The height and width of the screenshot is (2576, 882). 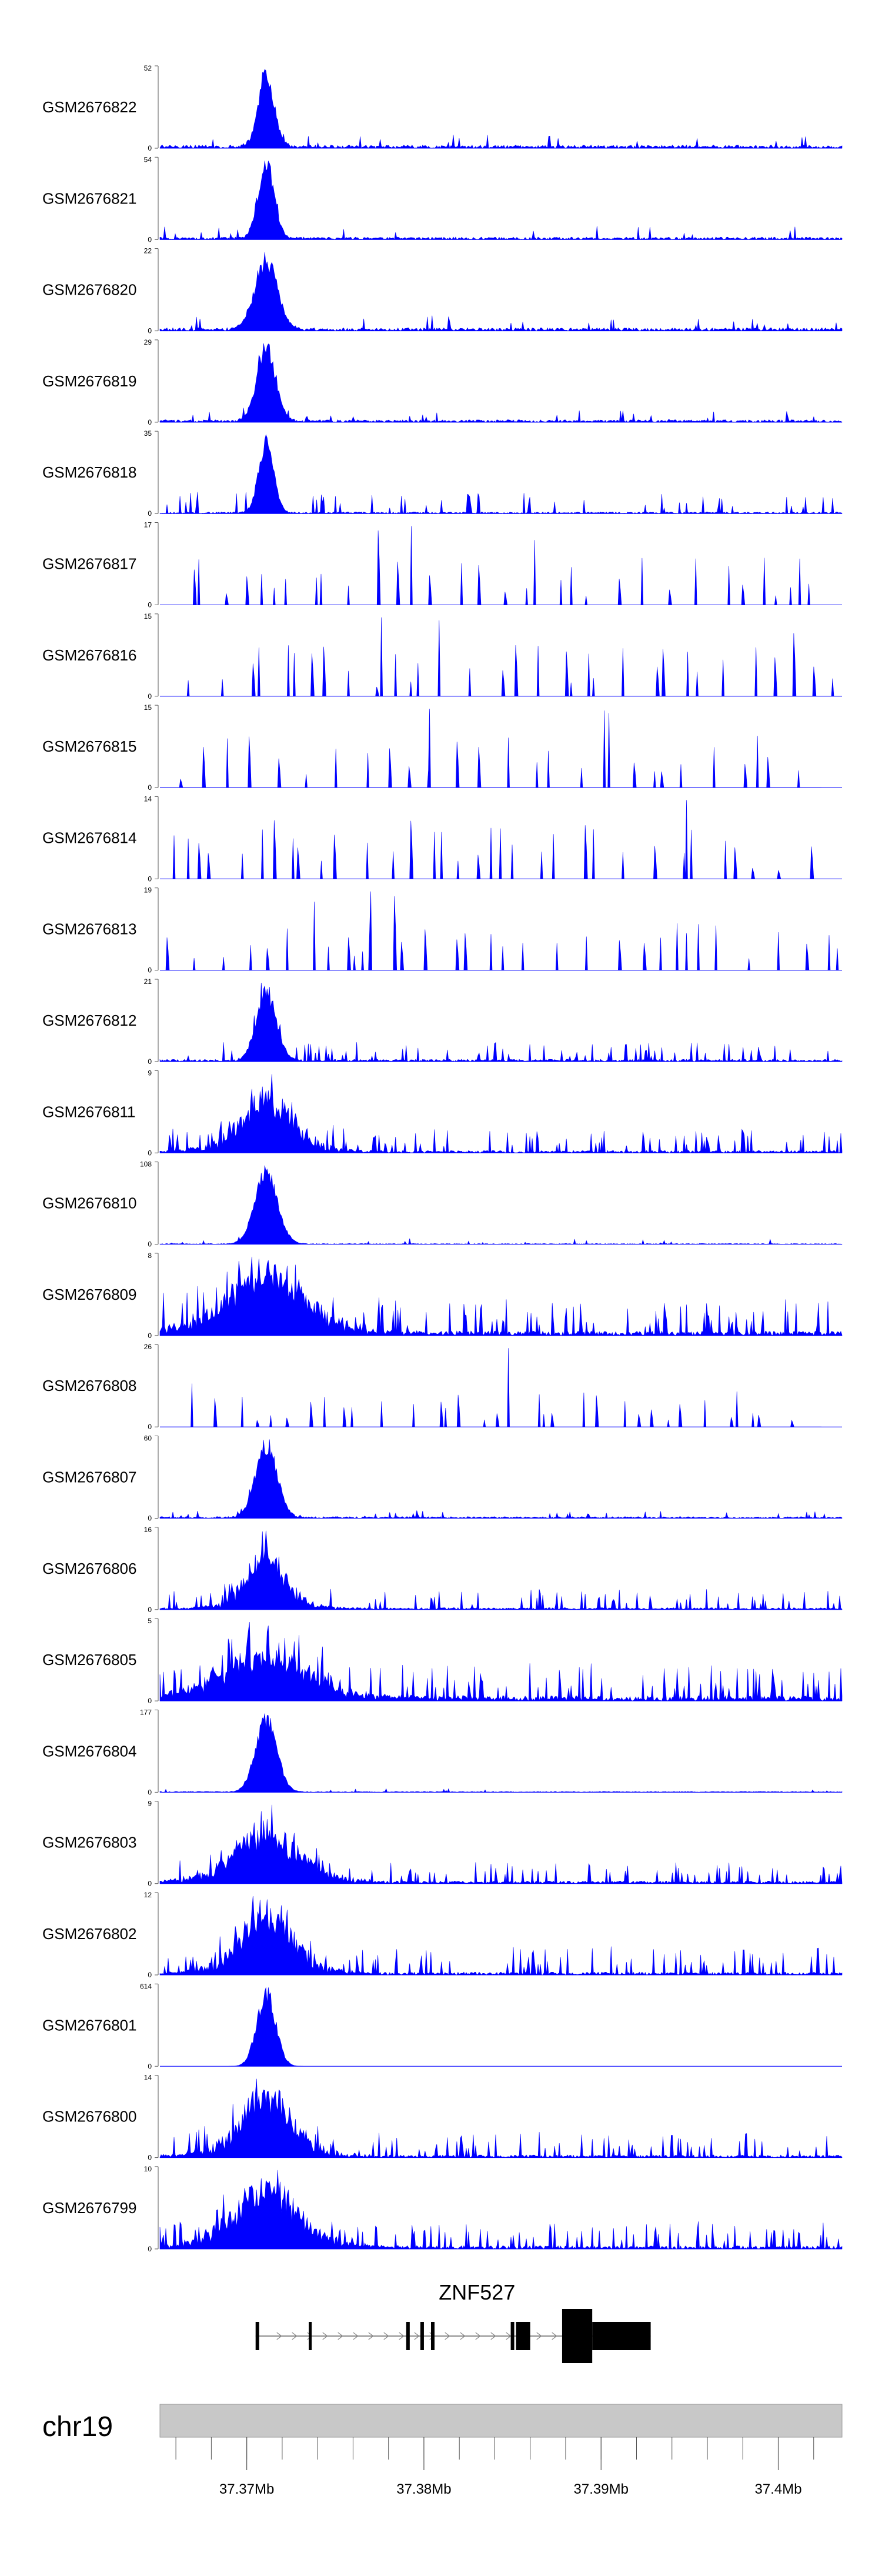 I want to click on track-GSM2676809: GSM2676809 8 0, so click(x=442, y=1296).